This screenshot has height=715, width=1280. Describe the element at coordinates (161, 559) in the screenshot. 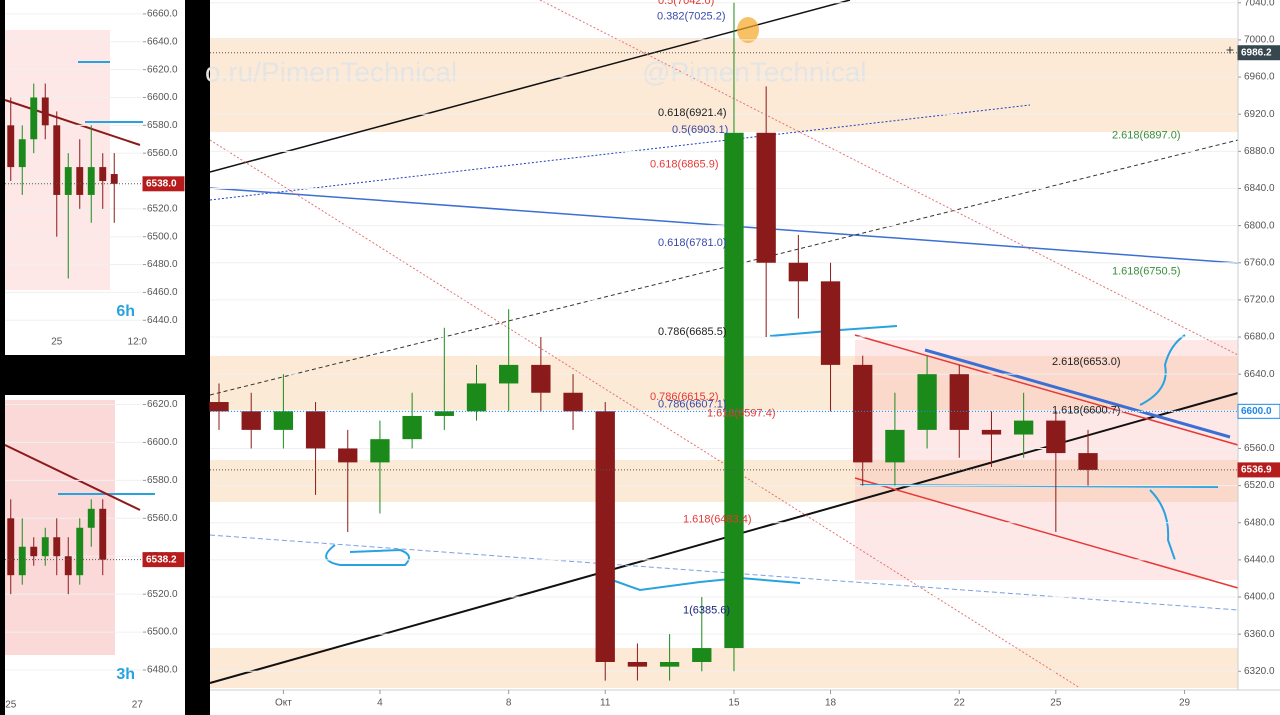

I see `price-label: 6538.2` at that location.